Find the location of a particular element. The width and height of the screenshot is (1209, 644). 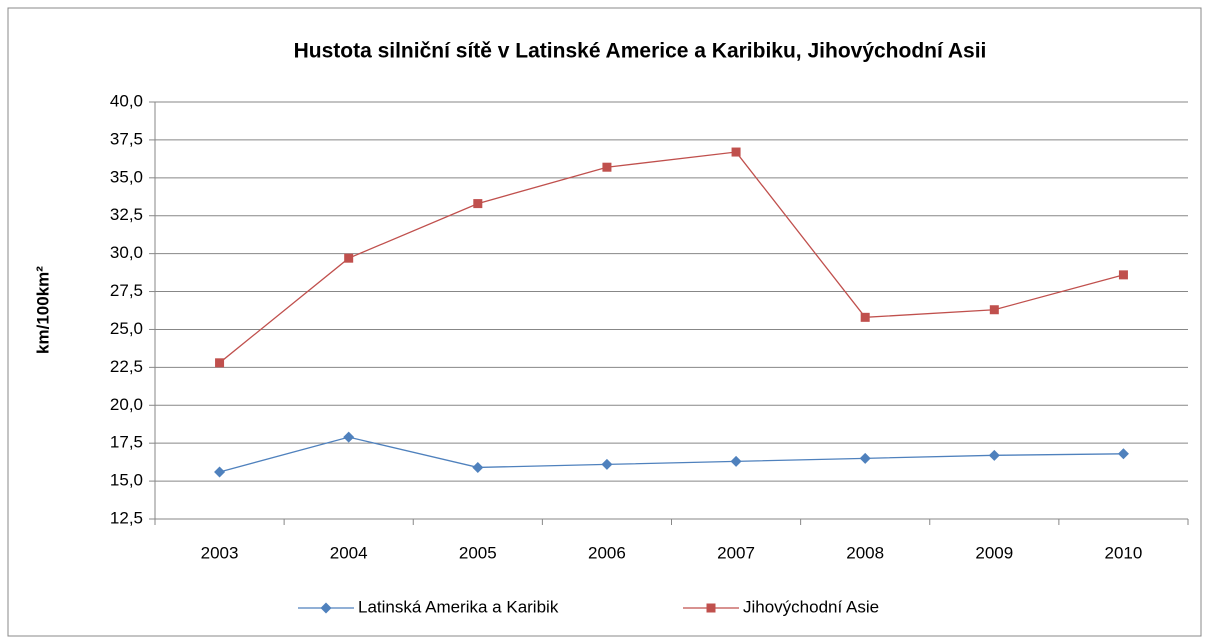

y-tick-label: 17,5 is located at coordinates (126, 442).